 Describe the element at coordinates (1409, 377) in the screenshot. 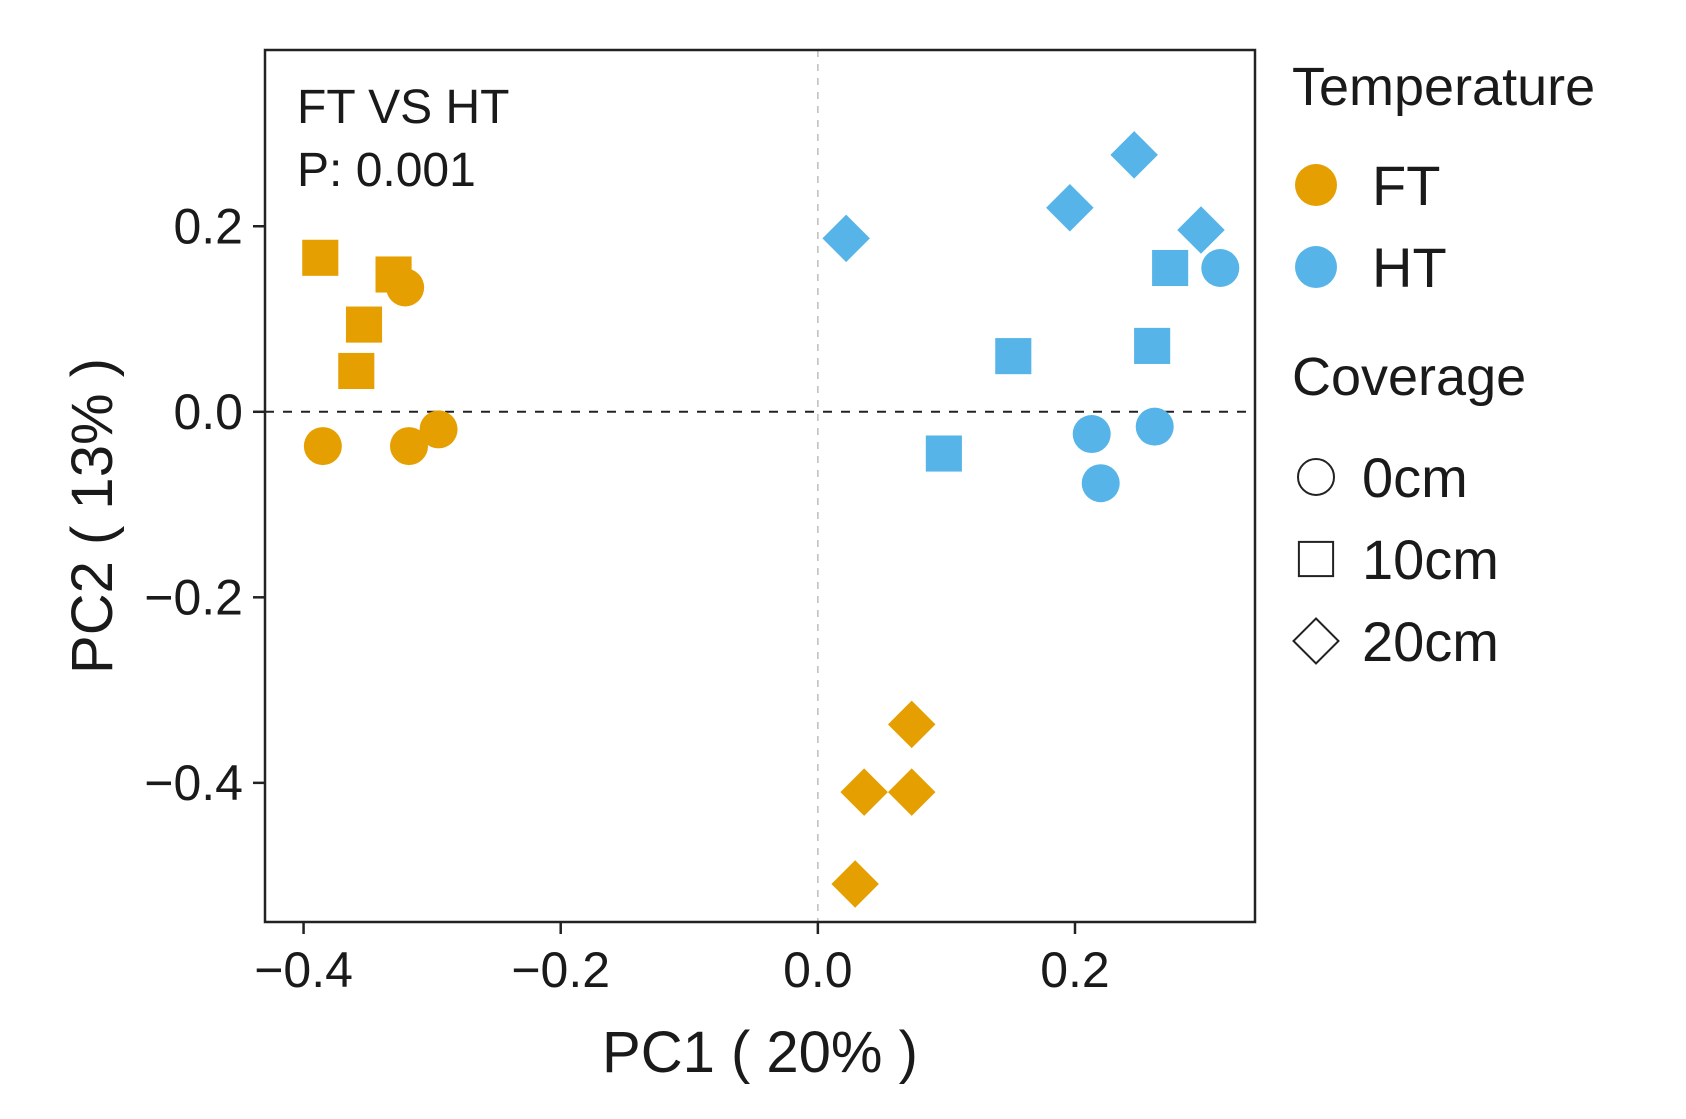

I see `legend-title-coverage: Coverage` at that location.